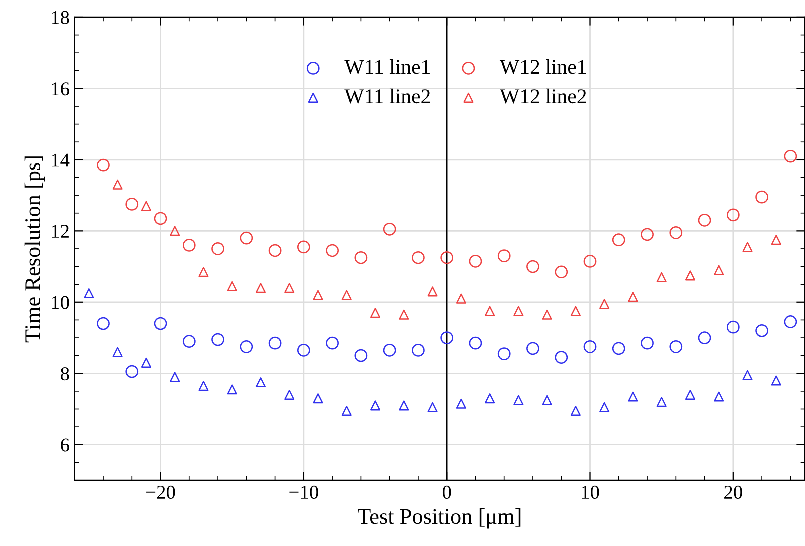 The image size is (805, 546). I want to click on y-tick-label: 10, so click(61, 303).